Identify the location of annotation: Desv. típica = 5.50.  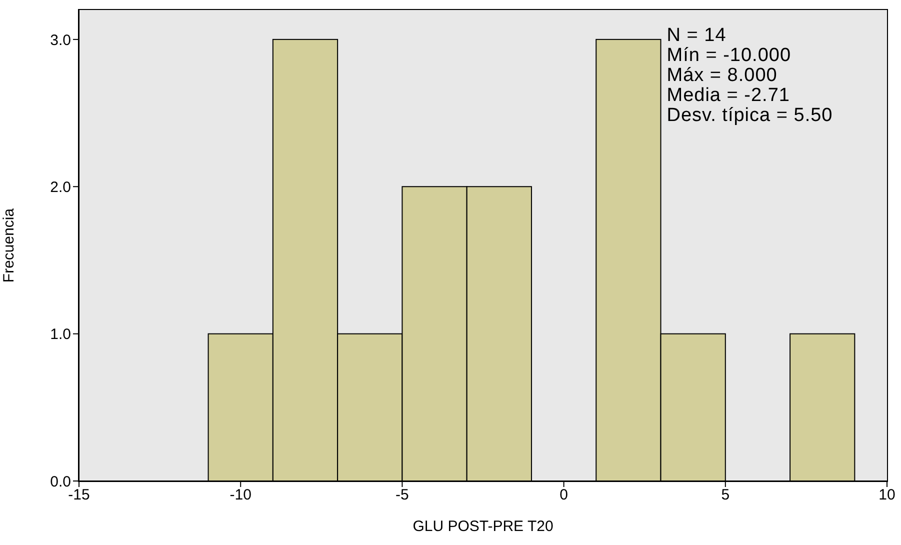
(749, 115).